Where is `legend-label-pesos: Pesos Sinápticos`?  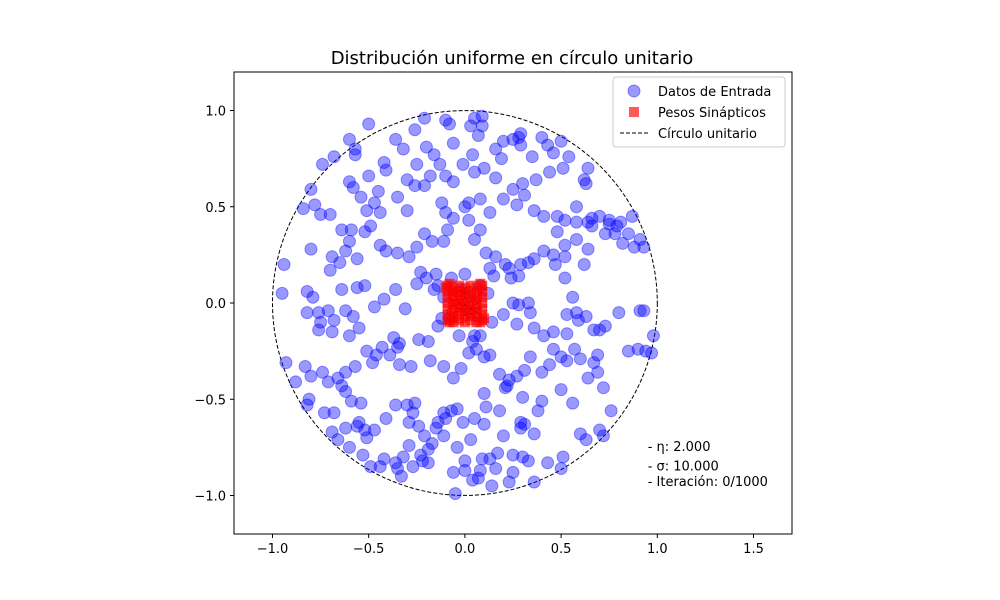
legend-label-pesos: Pesos Sinápticos is located at coordinates (712, 113).